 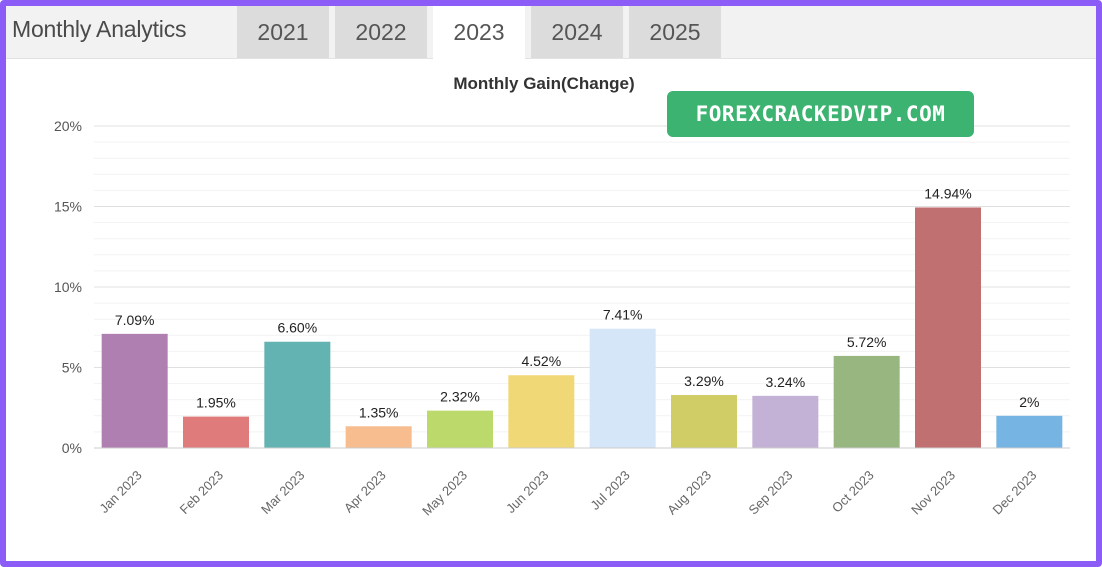 What do you see at coordinates (933, 493) in the screenshot?
I see `x-tick-label: Nov 2023` at bounding box center [933, 493].